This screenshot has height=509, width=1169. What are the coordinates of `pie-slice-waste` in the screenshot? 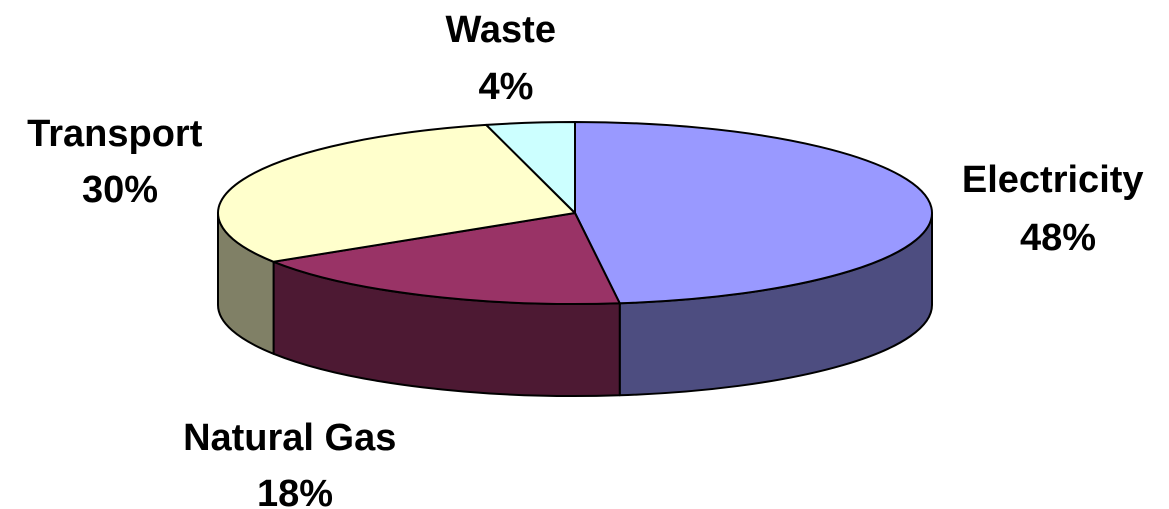 It's located at (530, 167).